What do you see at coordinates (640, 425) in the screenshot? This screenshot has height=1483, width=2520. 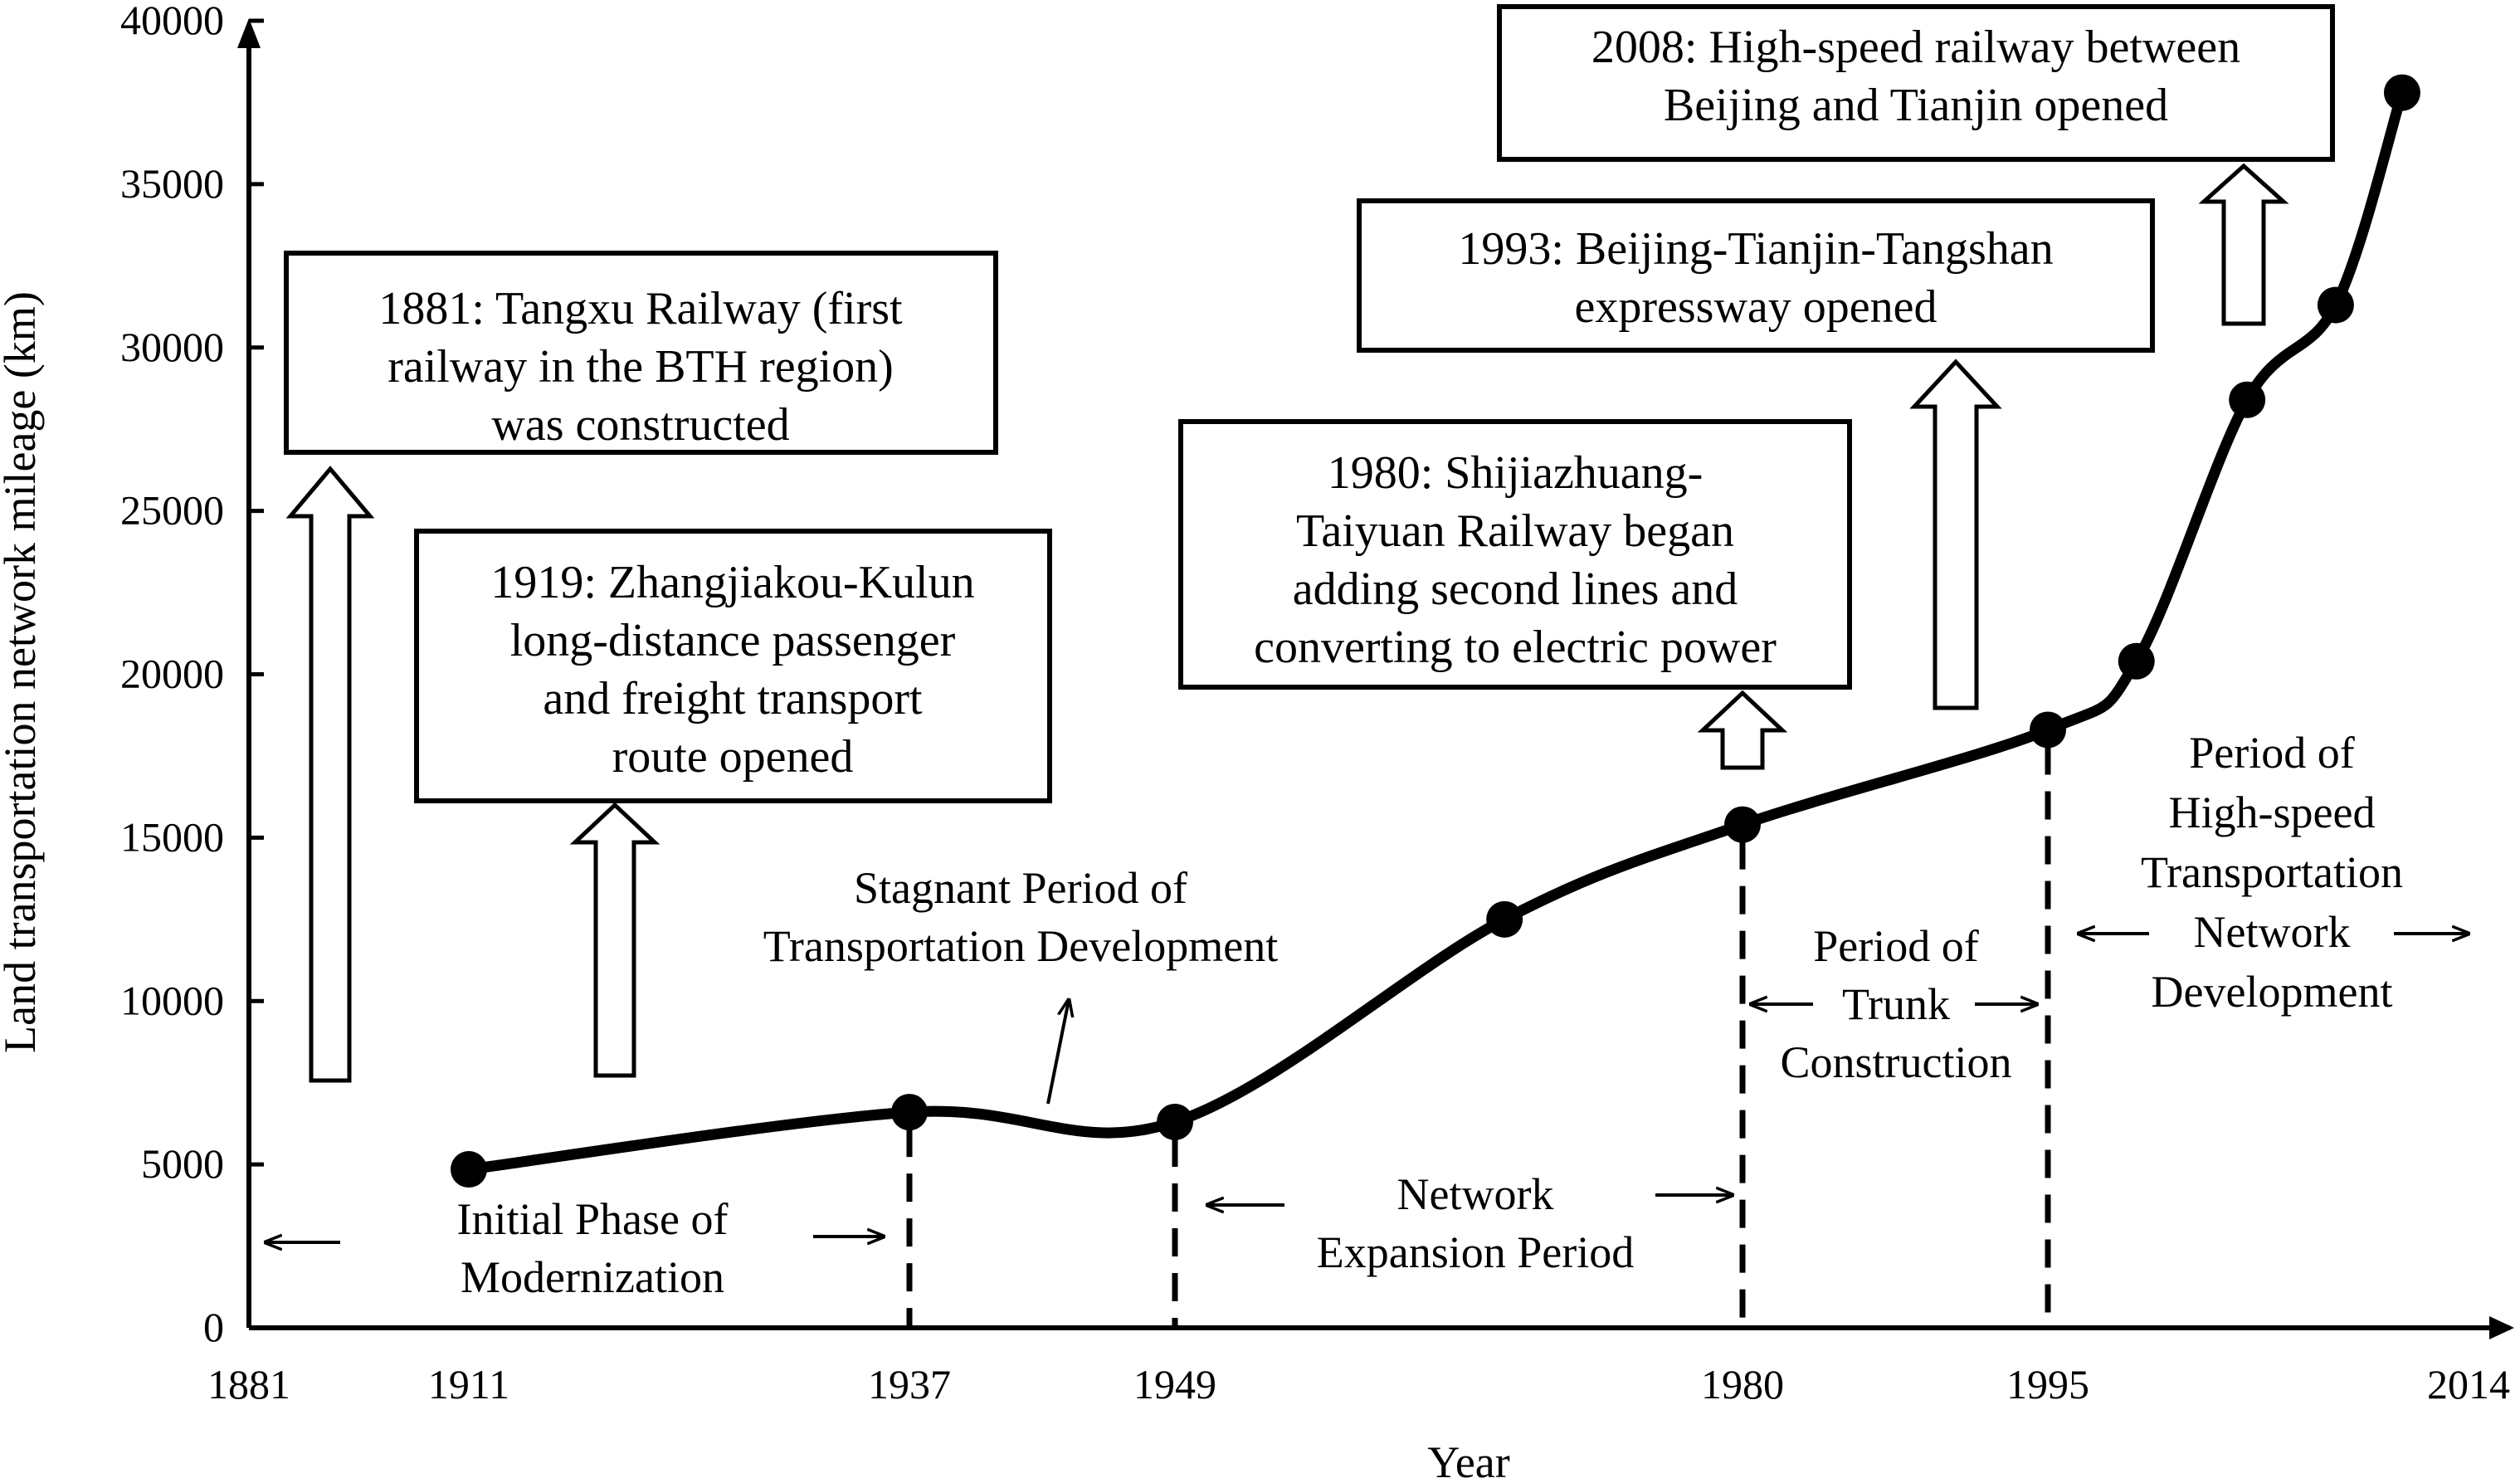 I see `annotation-text: was constructed` at bounding box center [640, 425].